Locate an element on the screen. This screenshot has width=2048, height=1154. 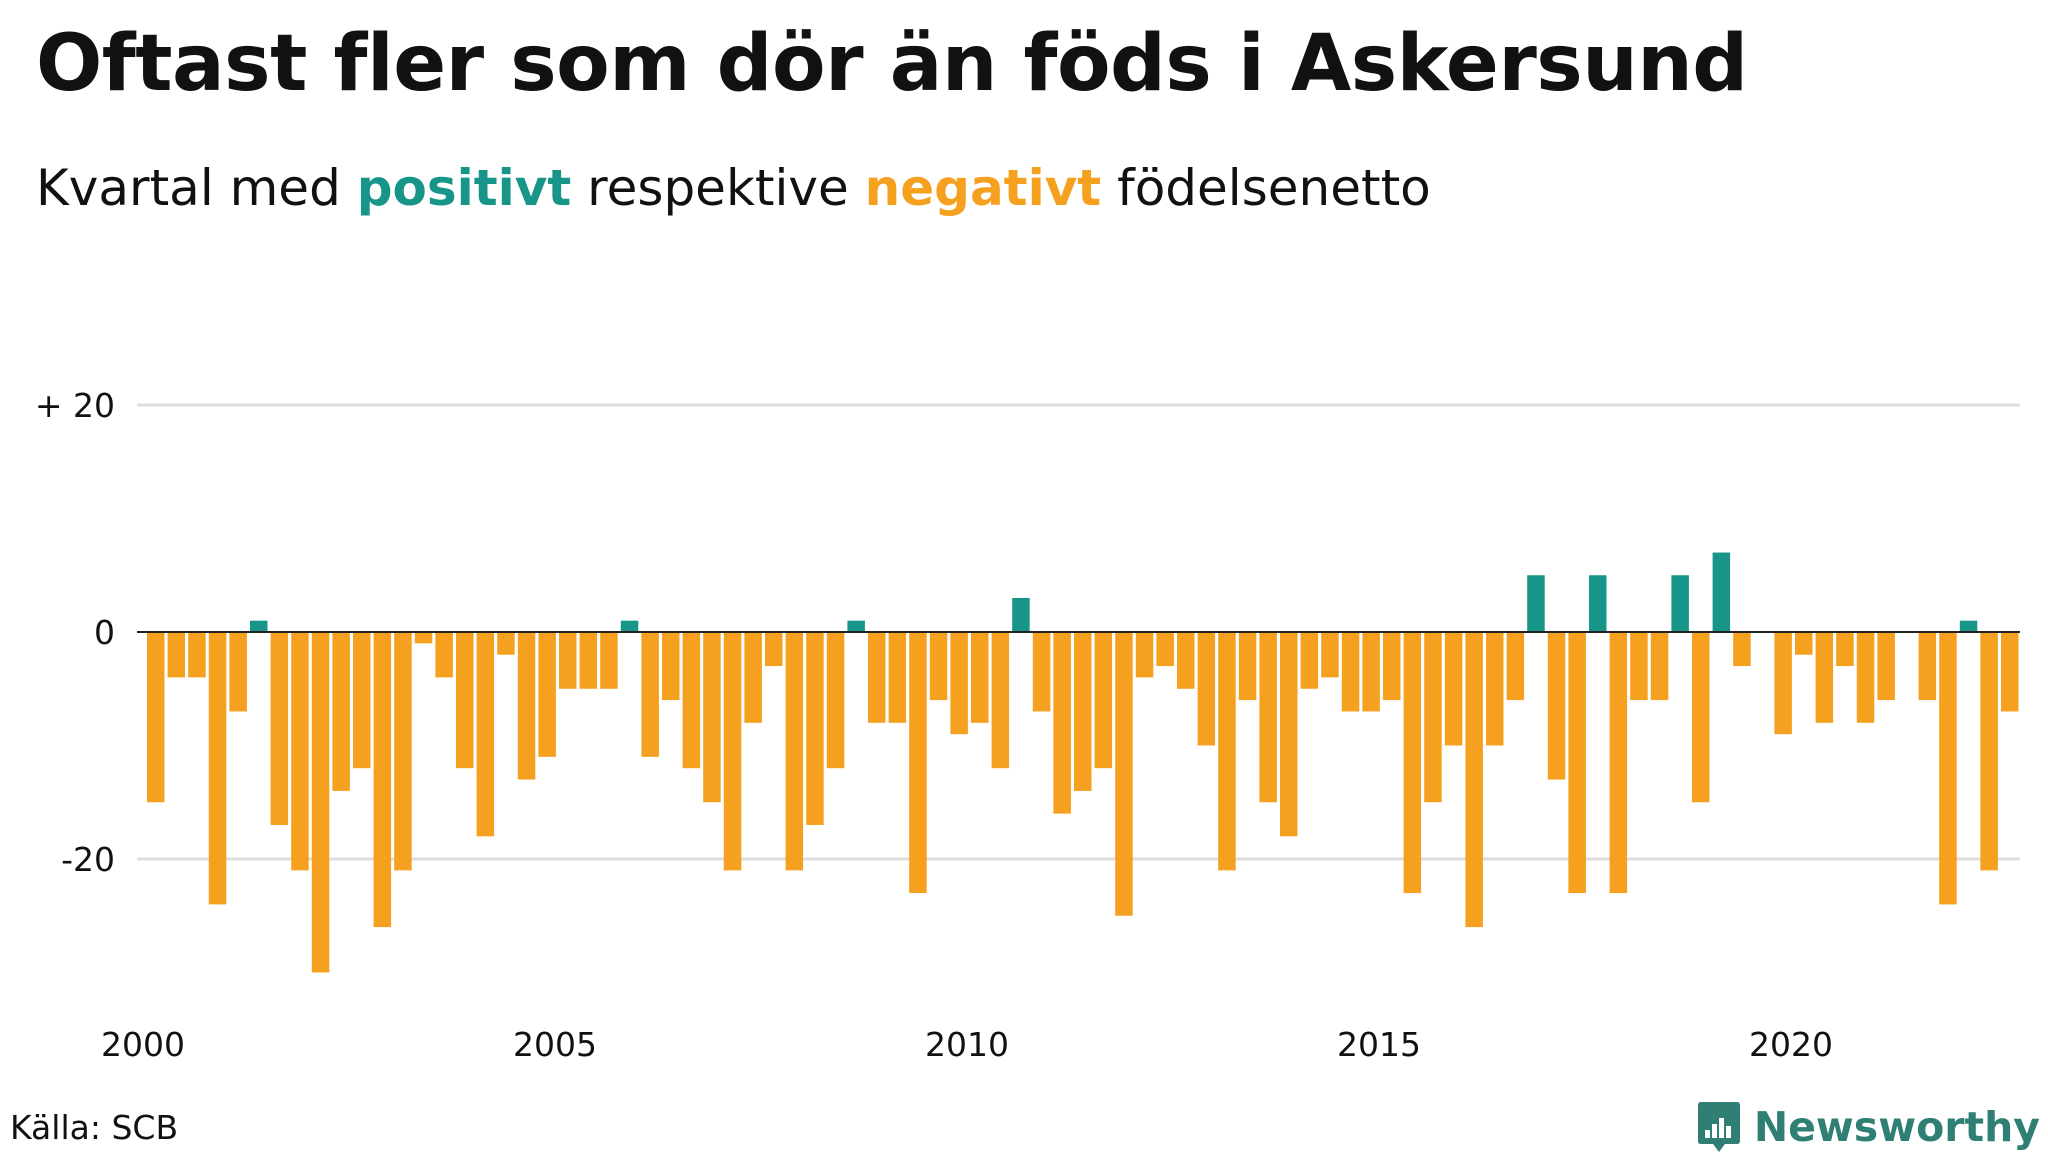
x-tick-label: 2020 is located at coordinates (1791, 1044).